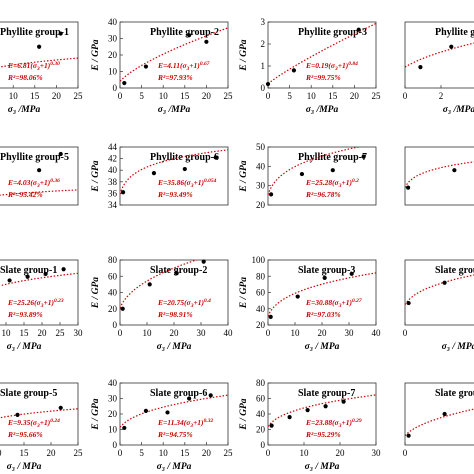  I want to click on fit-equation: E=25.26(σ3+1)0.23, so click(35, 303).